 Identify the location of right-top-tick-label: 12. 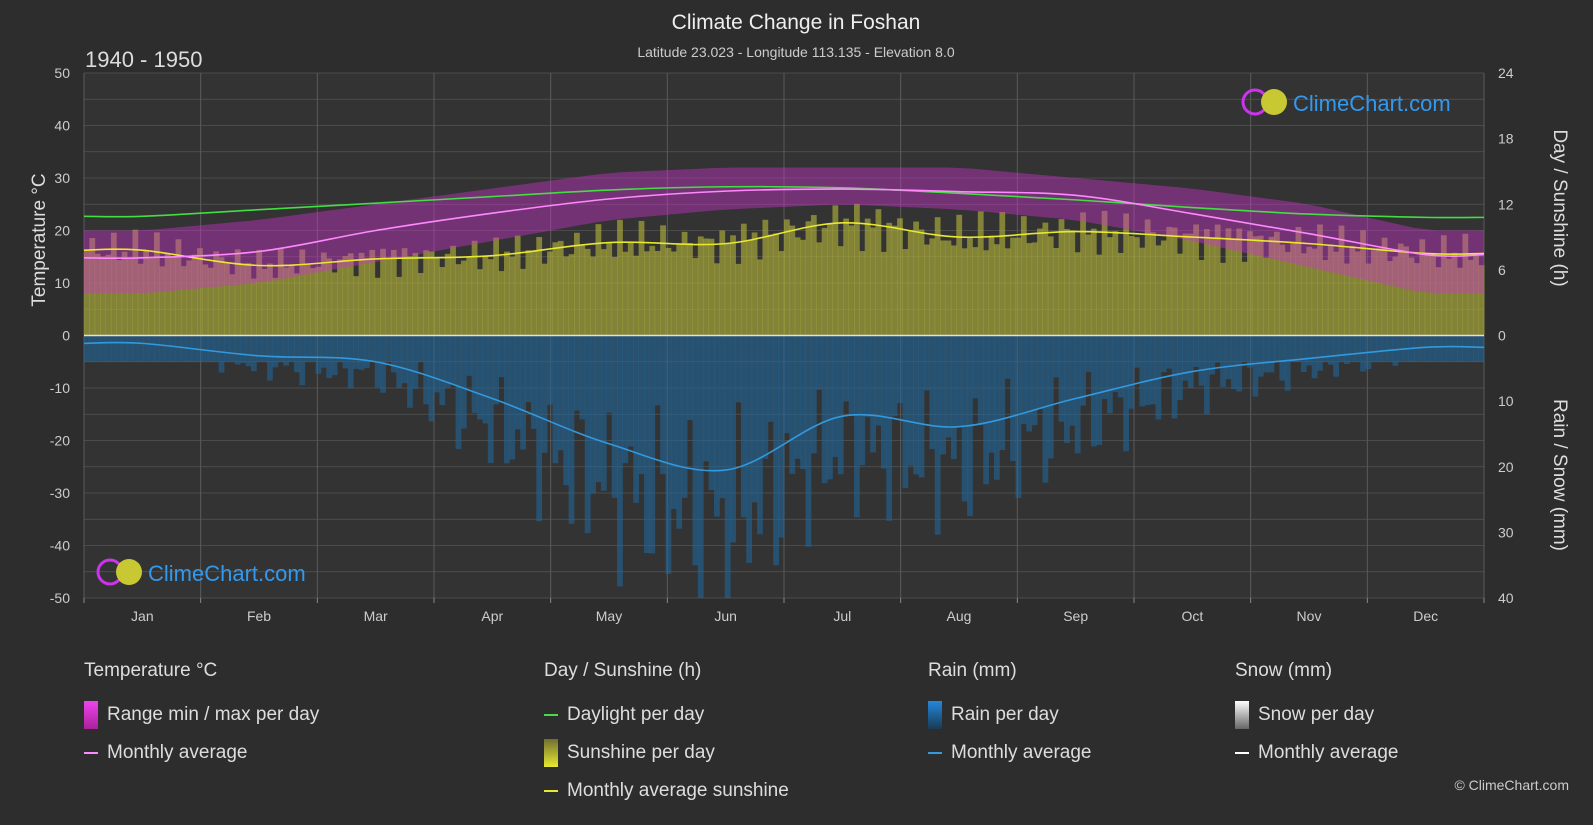
(1506, 204).